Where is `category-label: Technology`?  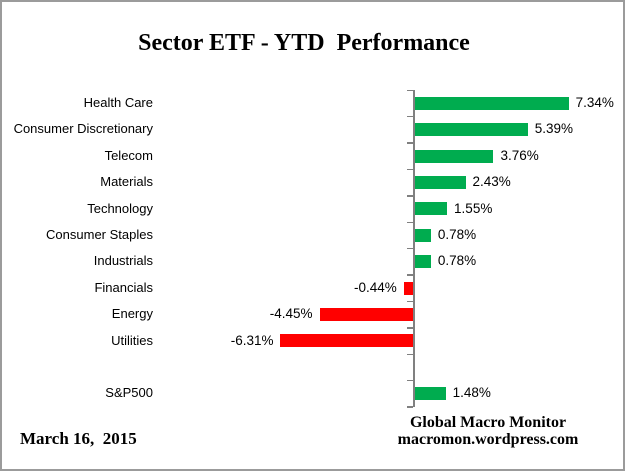
category-label: Technology is located at coordinates (120, 208).